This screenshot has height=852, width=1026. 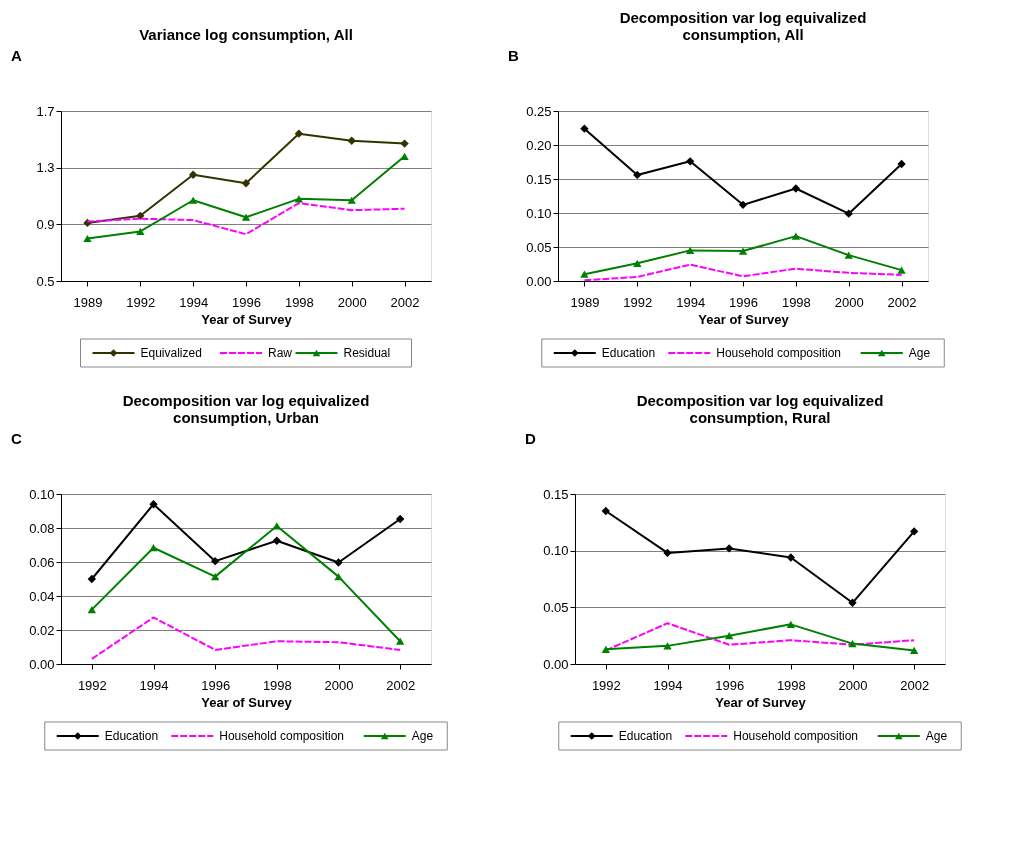 What do you see at coordinates (16, 55) in the screenshot?
I see `text: A` at bounding box center [16, 55].